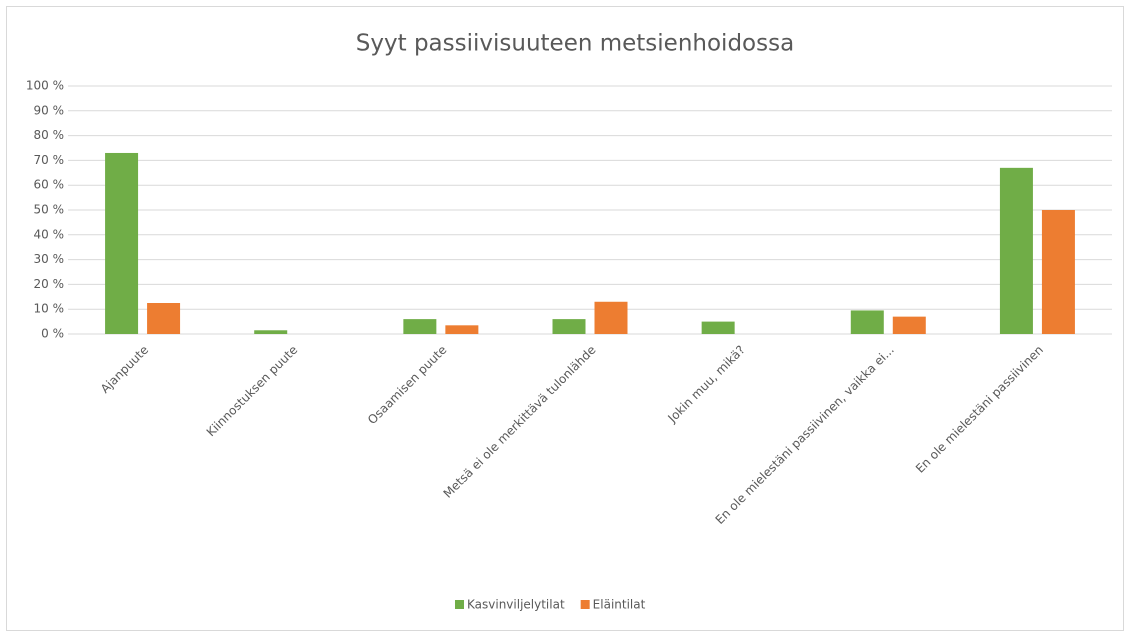 The height and width of the screenshot is (637, 1130). Describe the element at coordinates (49, 160) in the screenshot. I see `y-tick-label: 70 %` at that location.